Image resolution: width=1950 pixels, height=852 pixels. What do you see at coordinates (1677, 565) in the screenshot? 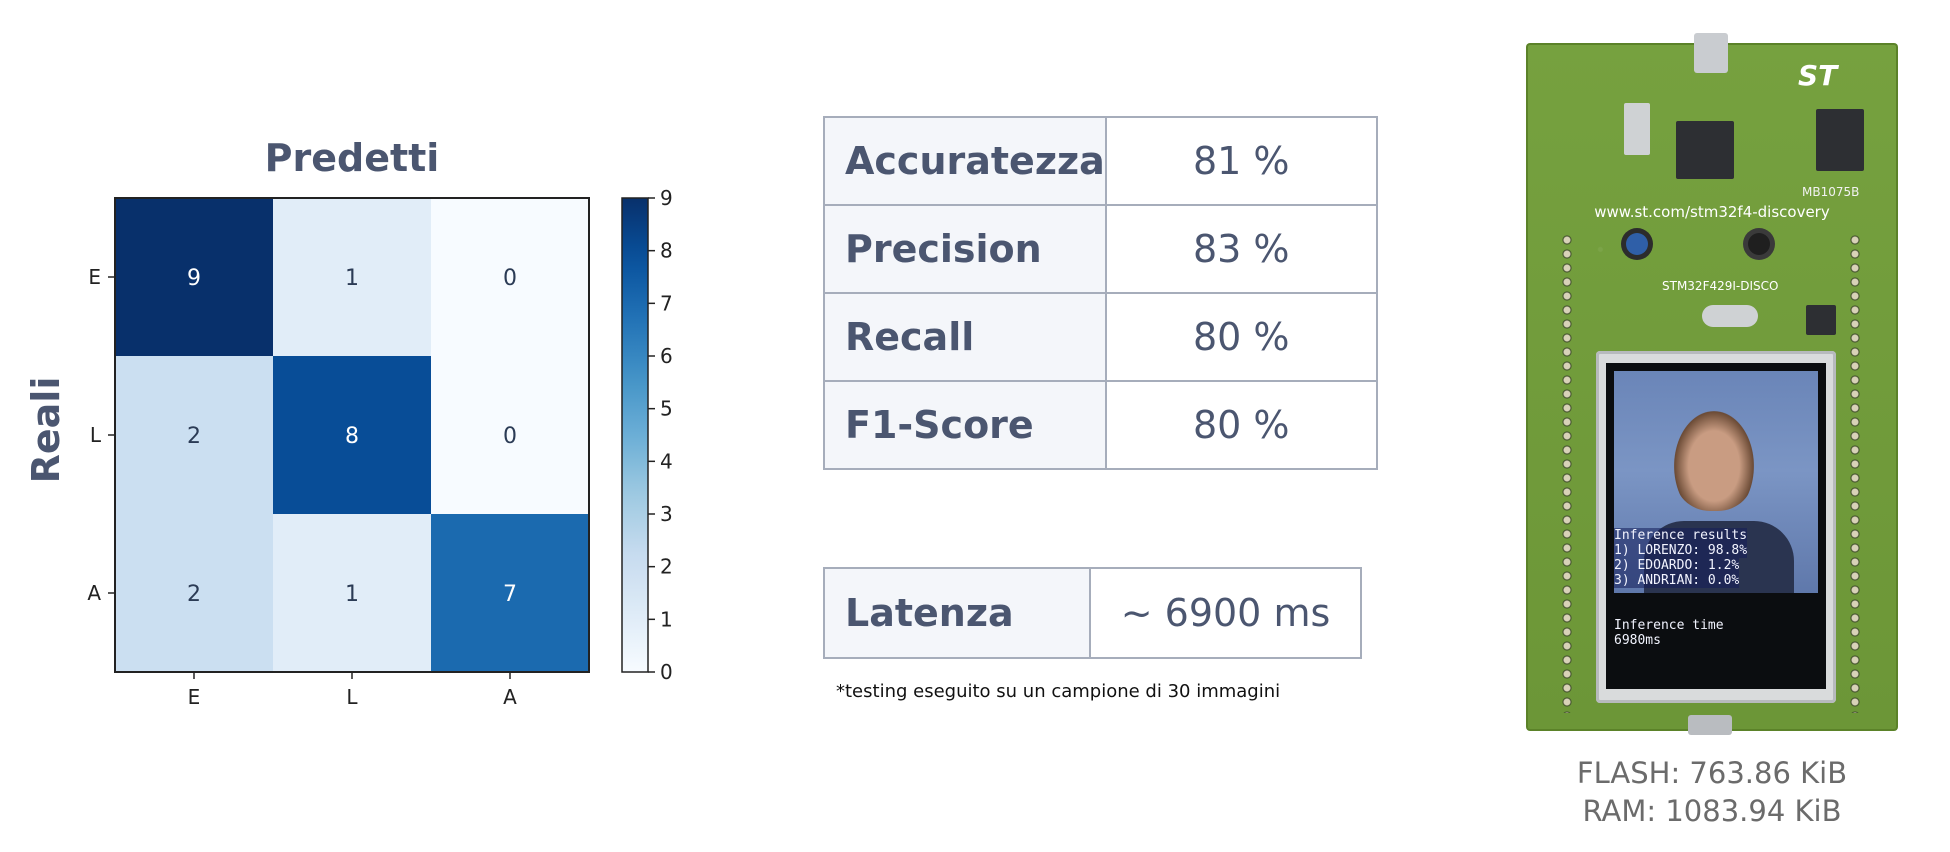
I see `inference-result-2: 2) EDOARDO: 1.2%` at bounding box center [1677, 565].